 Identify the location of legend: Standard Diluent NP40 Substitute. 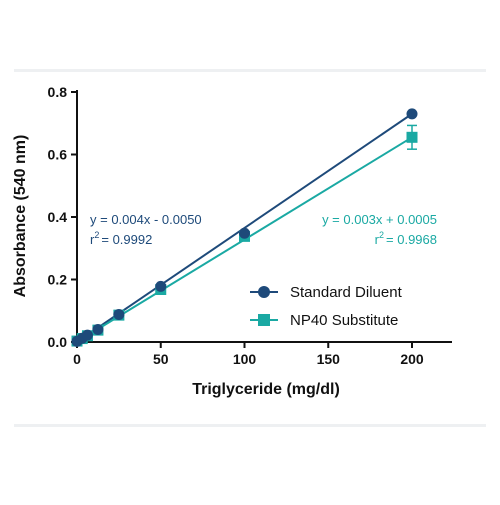
(326, 306).